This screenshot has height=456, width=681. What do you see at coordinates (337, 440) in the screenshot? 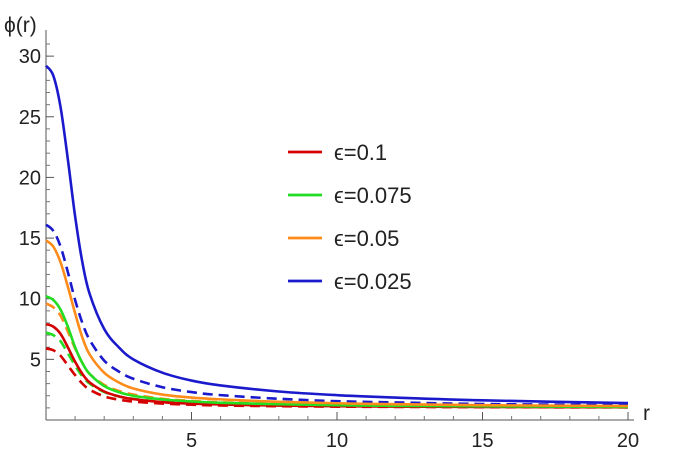
I see `x-tick-label: 10` at bounding box center [337, 440].